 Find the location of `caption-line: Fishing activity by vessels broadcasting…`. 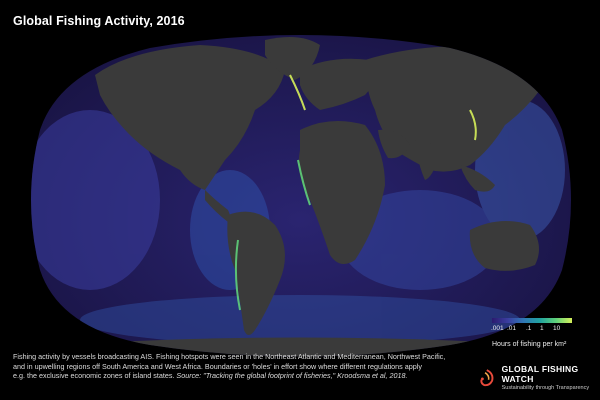

caption-line: Fishing activity by vessels broadcasting… is located at coordinates (229, 356).